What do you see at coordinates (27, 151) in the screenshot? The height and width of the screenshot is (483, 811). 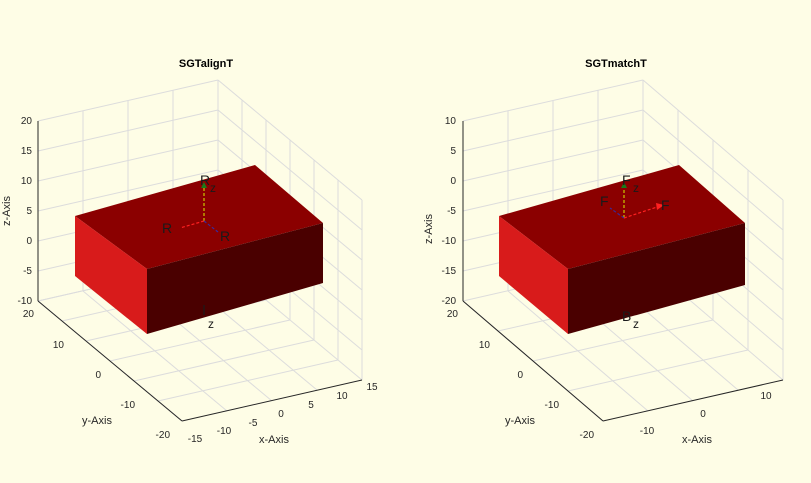 I see `z-tick: 15` at bounding box center [27, 151].